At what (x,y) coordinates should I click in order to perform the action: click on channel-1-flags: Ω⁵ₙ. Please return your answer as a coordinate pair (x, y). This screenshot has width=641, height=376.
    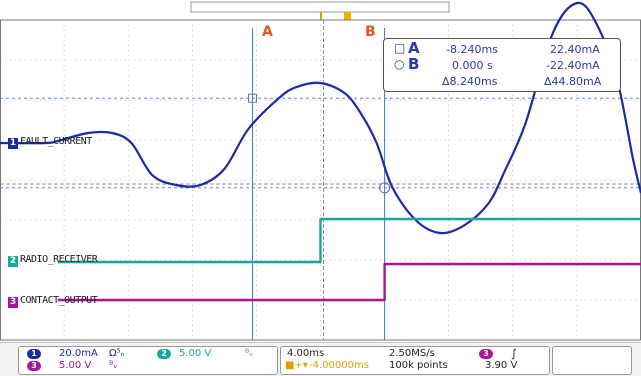
    Looking at the image, I should click on (117, 353).